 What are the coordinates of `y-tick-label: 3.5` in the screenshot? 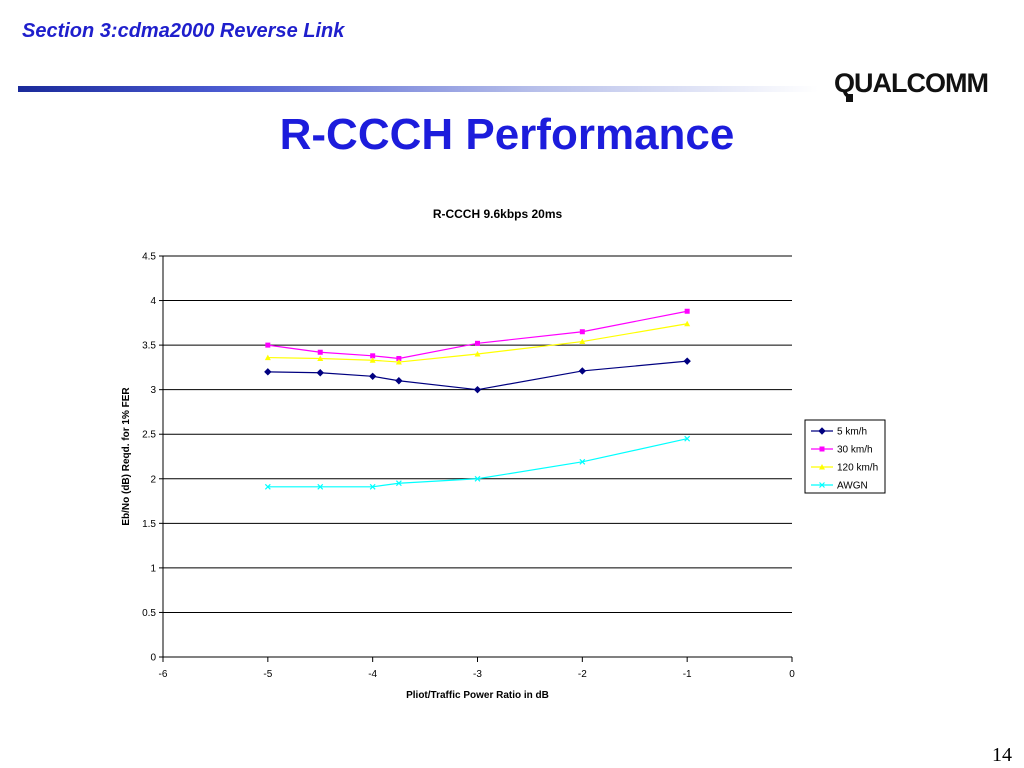 It's located at (149, 346).